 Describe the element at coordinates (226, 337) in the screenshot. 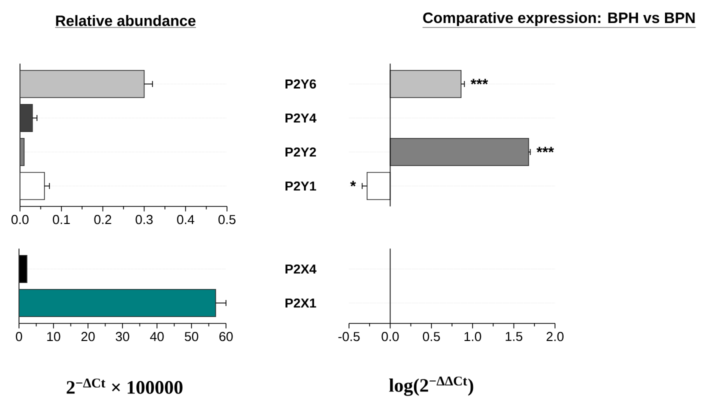

I see `x-tick-label: 60` at that location.